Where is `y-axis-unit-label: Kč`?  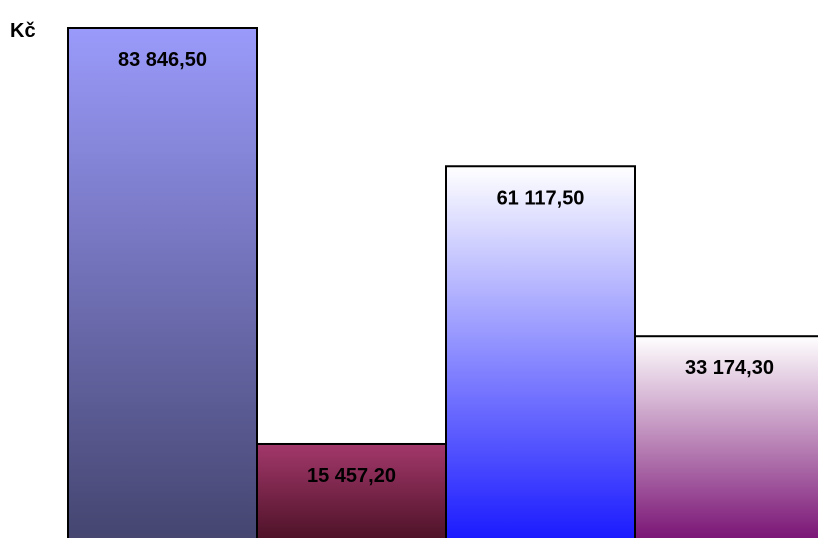
y-axis-unit-label: Kč is located at coordinates (23, 31).